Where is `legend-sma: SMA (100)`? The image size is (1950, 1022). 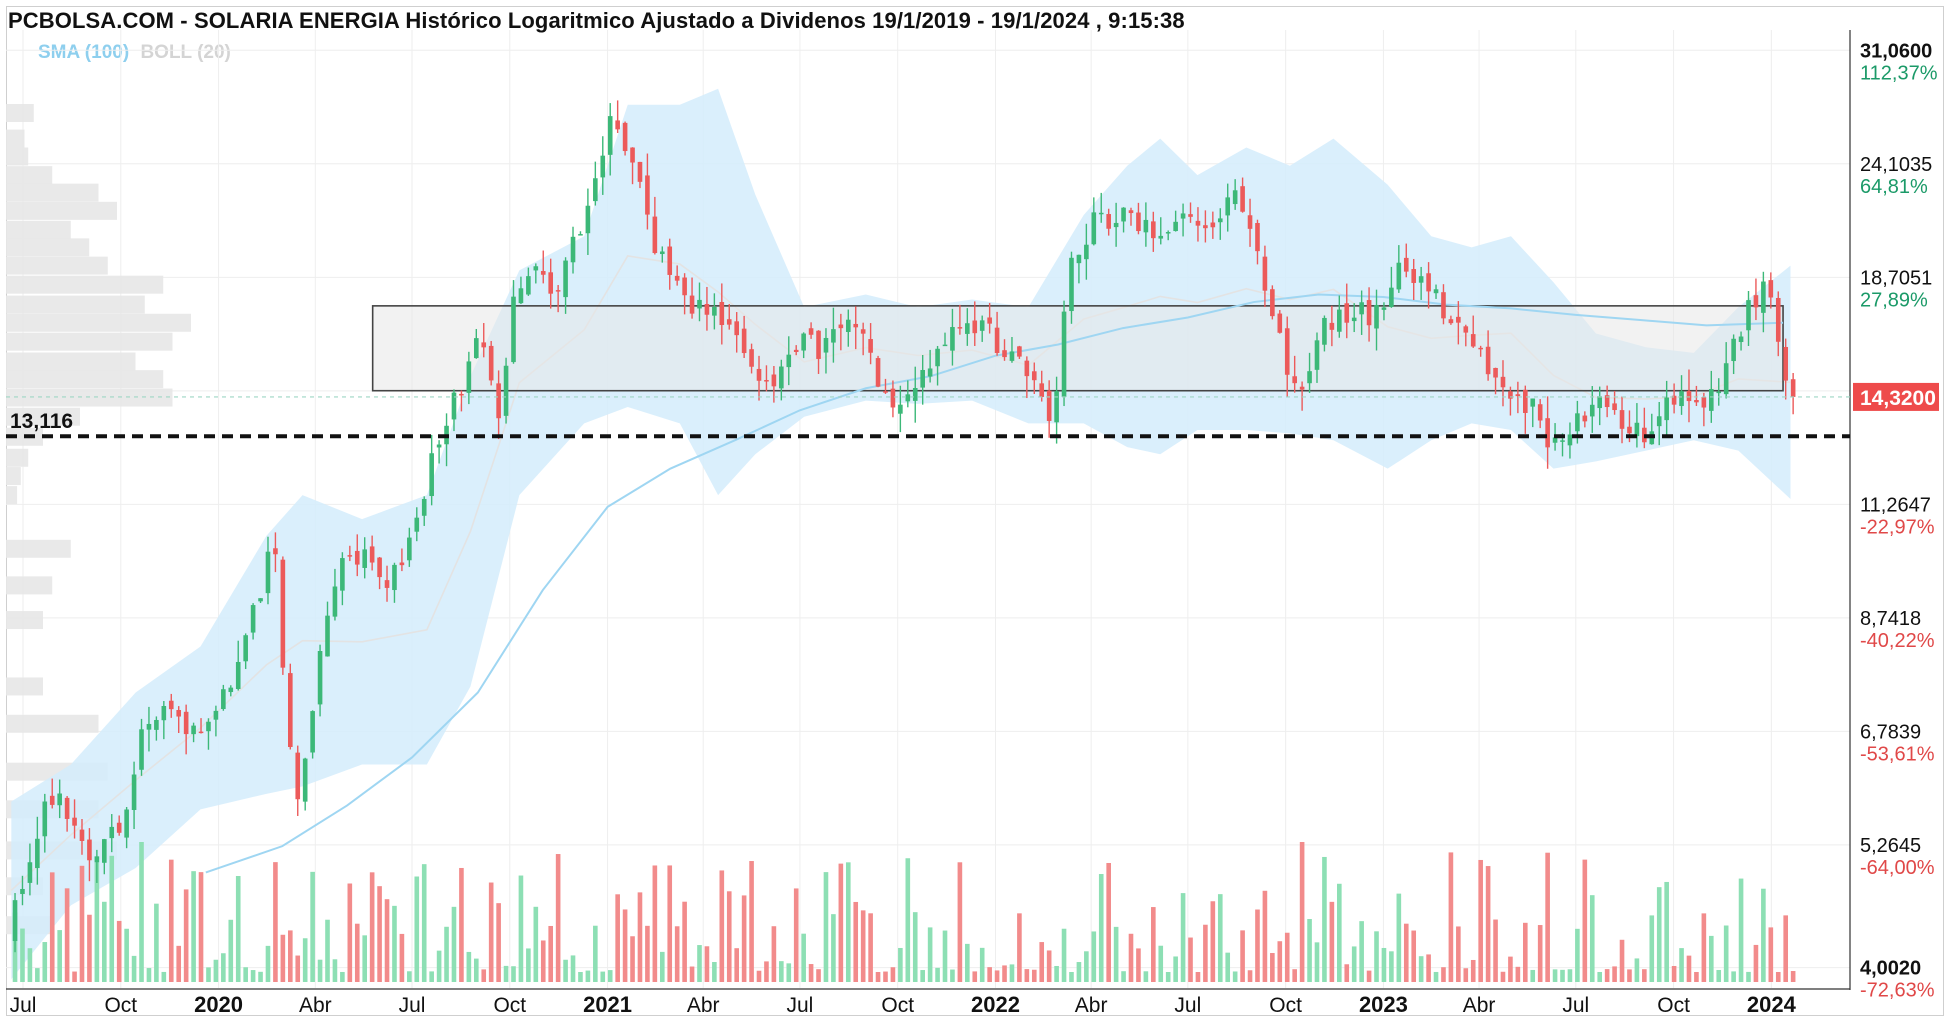 legend-sma: SMA (100) is located at coordinates (84, 52).